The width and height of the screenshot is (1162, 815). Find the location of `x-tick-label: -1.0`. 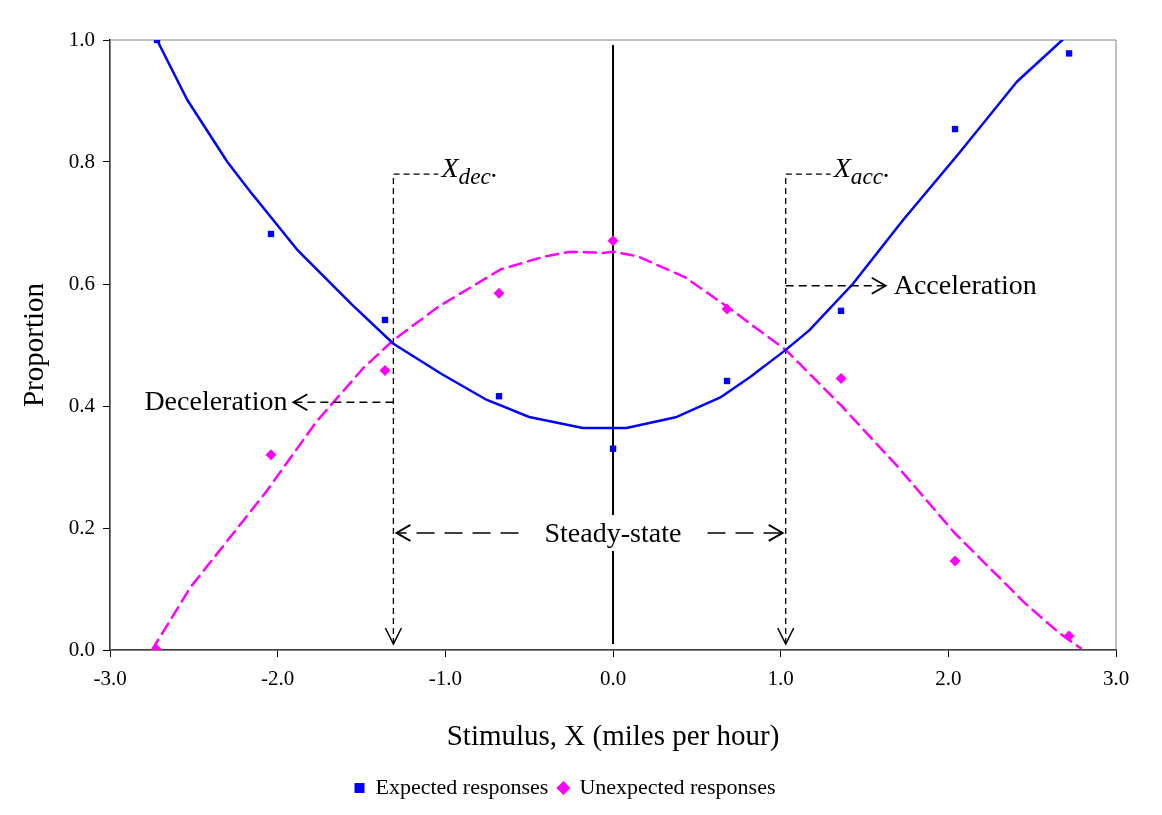

x-tick-label: -1.0 is located at coordinates (445, 678).